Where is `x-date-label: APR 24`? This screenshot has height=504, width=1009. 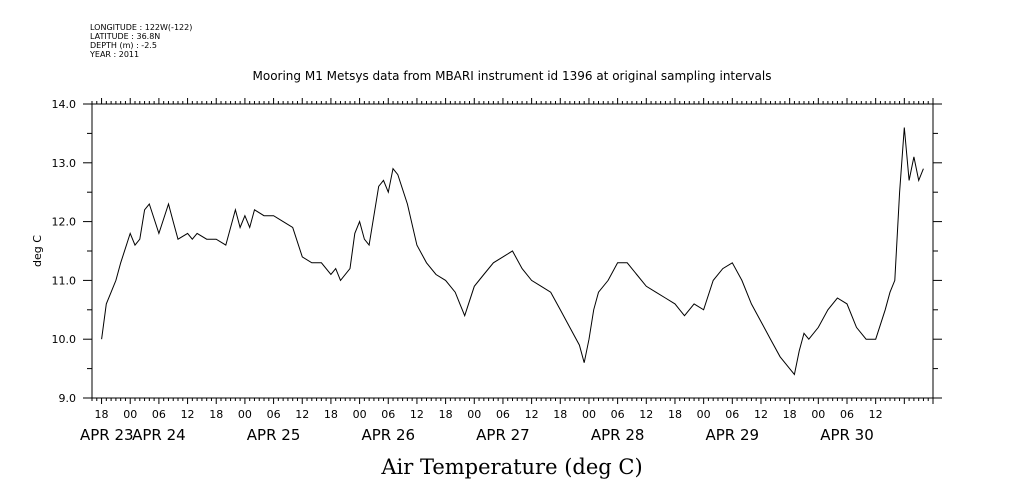
x-date-label: APR 24 is located at coordinates (159, 435).